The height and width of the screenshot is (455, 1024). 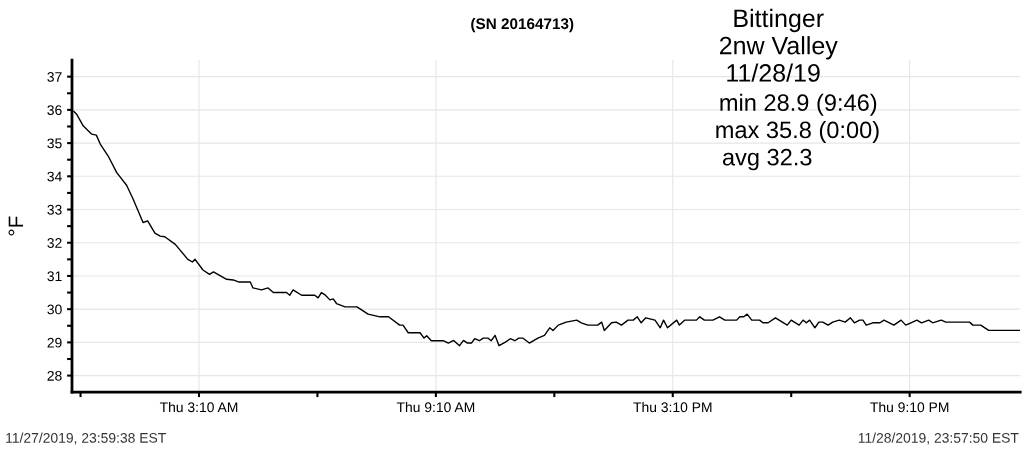 What do you see at coordinates (54, 77) in the screenshot?
I see `y-tick-label: 37` at bounding box center [54, 77].